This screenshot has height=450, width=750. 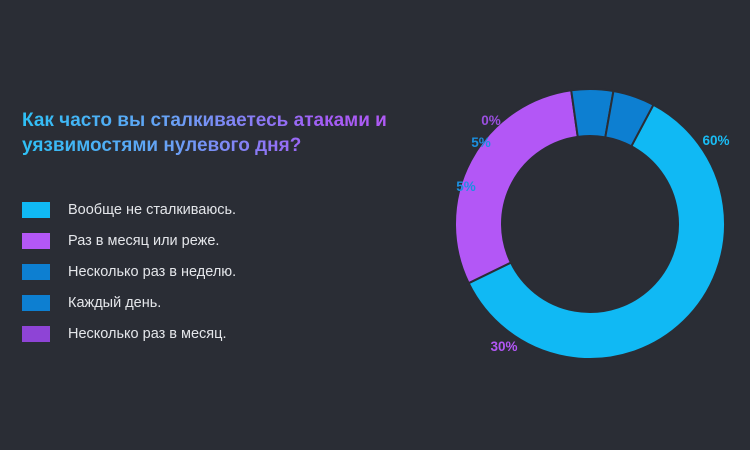 I want to click on legend-label: Вообще не сталкиваюсь., so click(x=152, y=209).